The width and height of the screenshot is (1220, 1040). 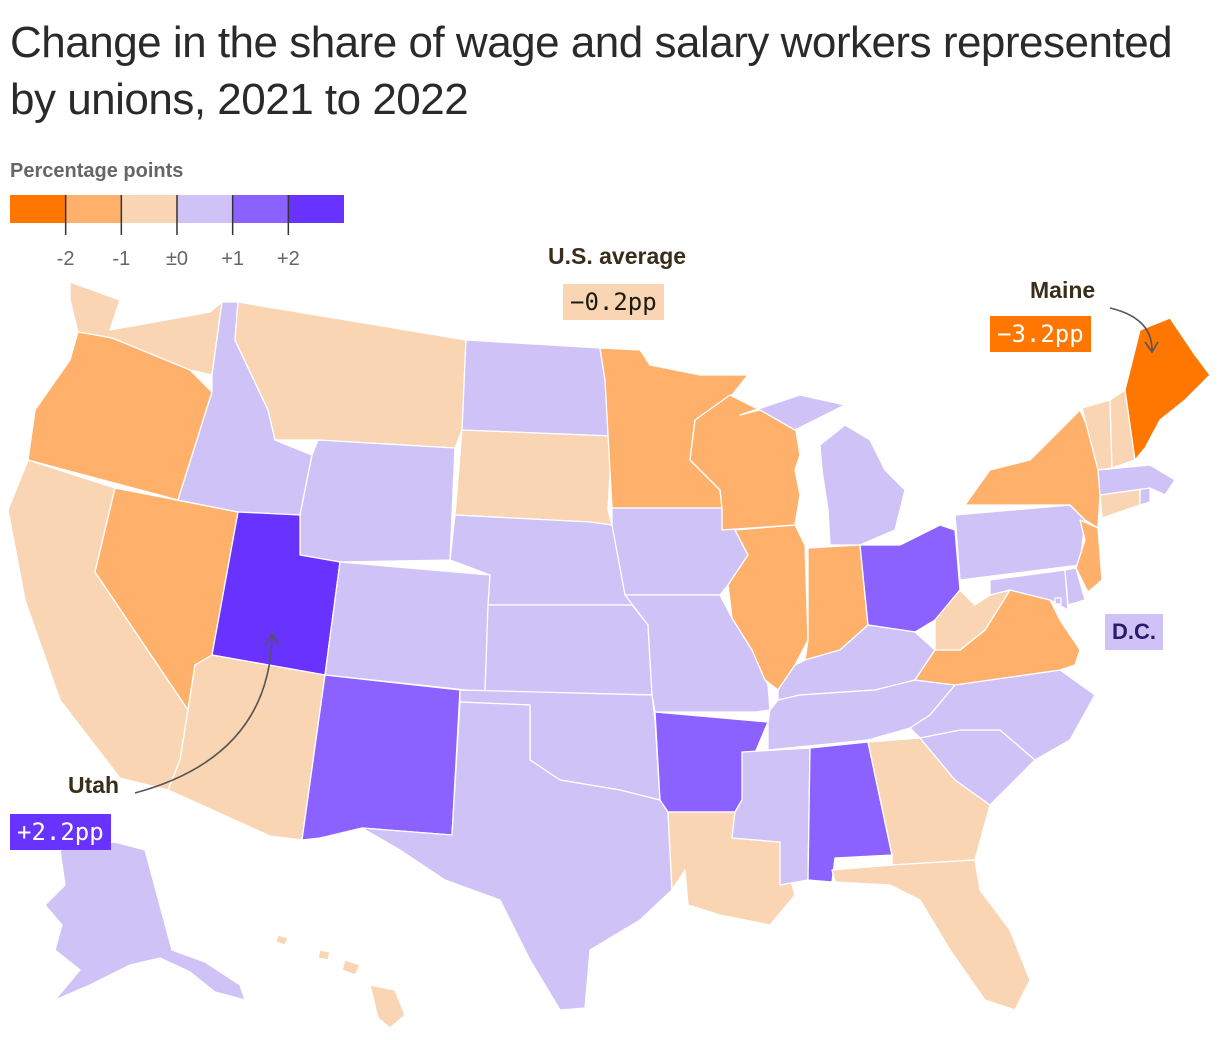 What do you see at coordinates (121, 259) in the screenshot?
I see `legend-tick-label: -1` at bounding box center [121, 259].